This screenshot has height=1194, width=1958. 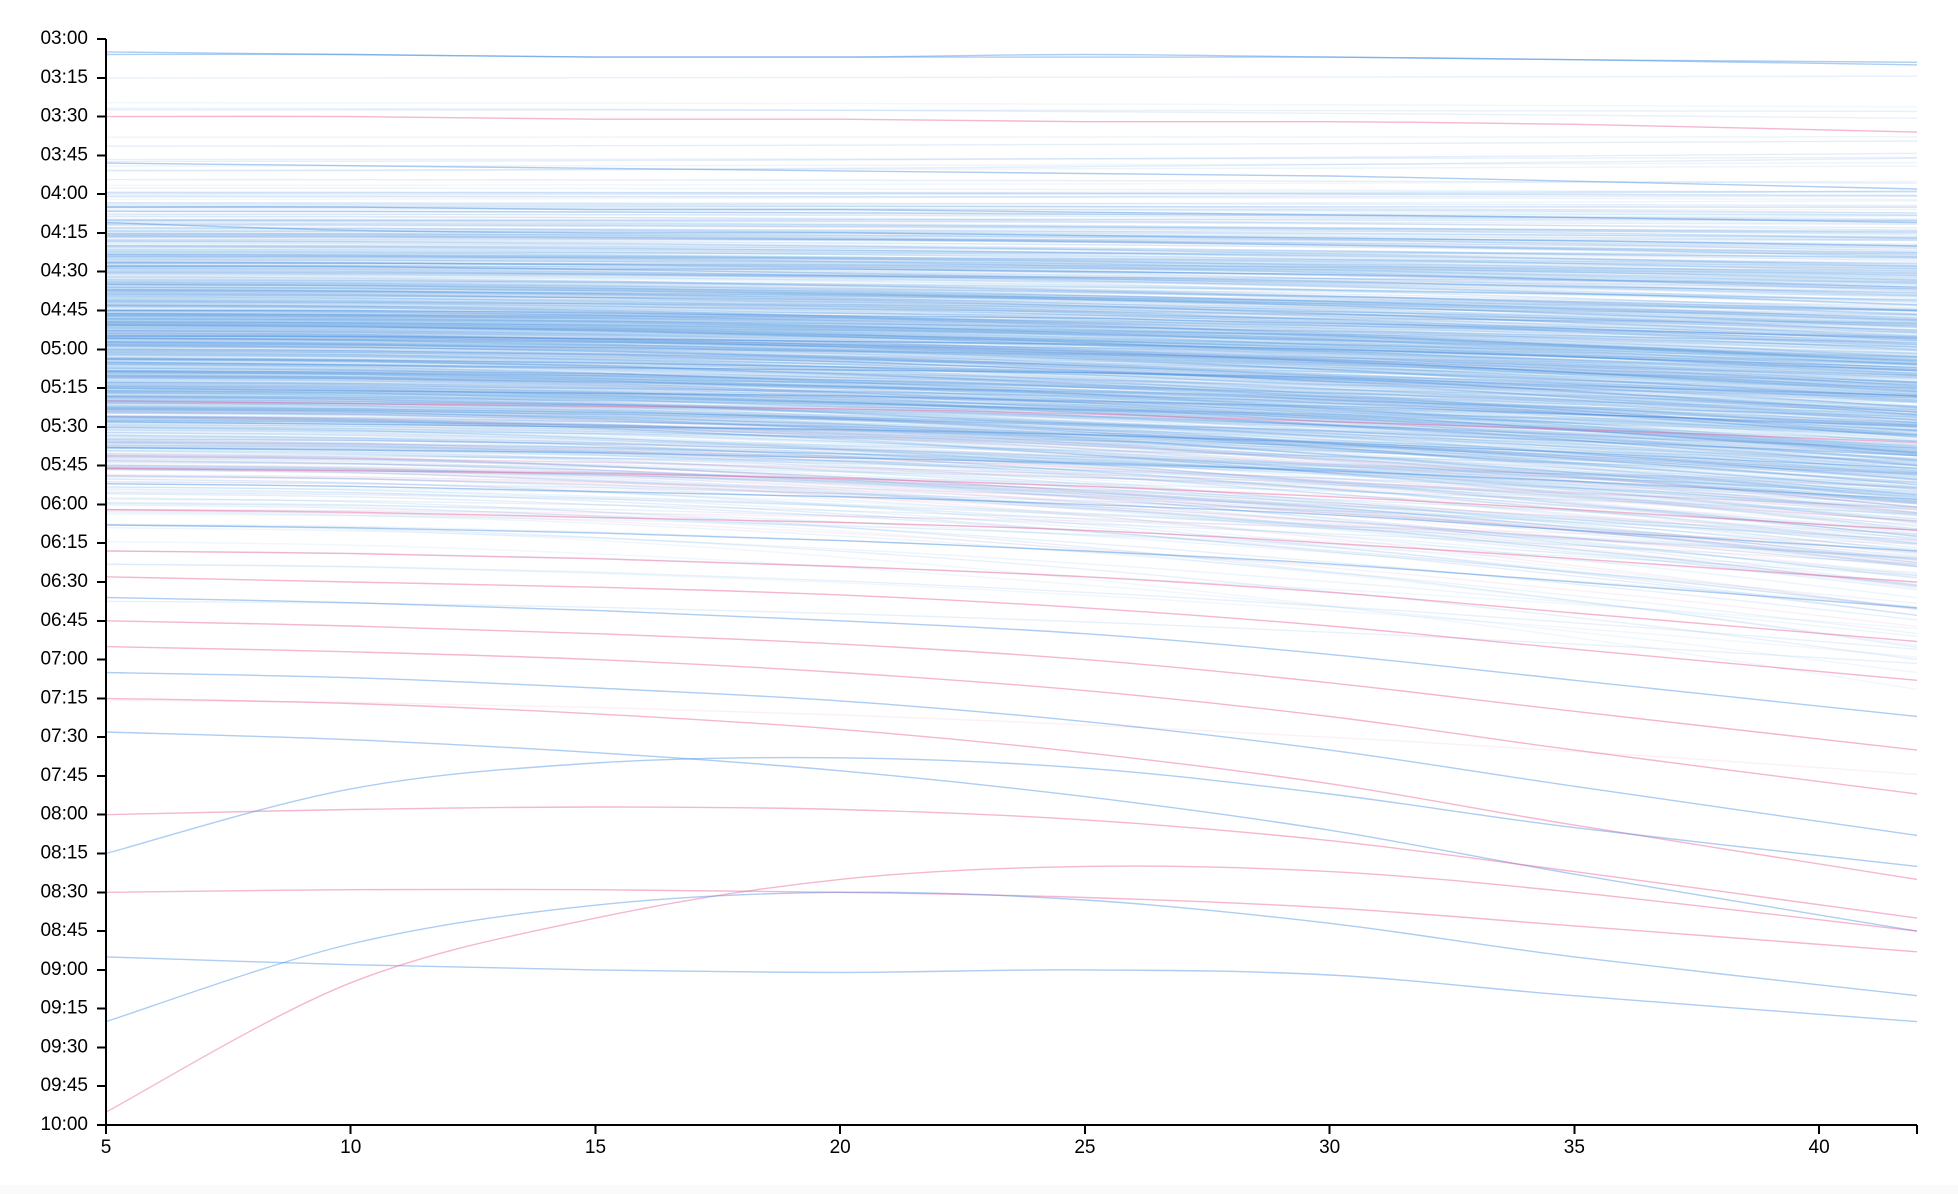 I want to click on x-tick-label: 10, so click(x=350, y=1147).